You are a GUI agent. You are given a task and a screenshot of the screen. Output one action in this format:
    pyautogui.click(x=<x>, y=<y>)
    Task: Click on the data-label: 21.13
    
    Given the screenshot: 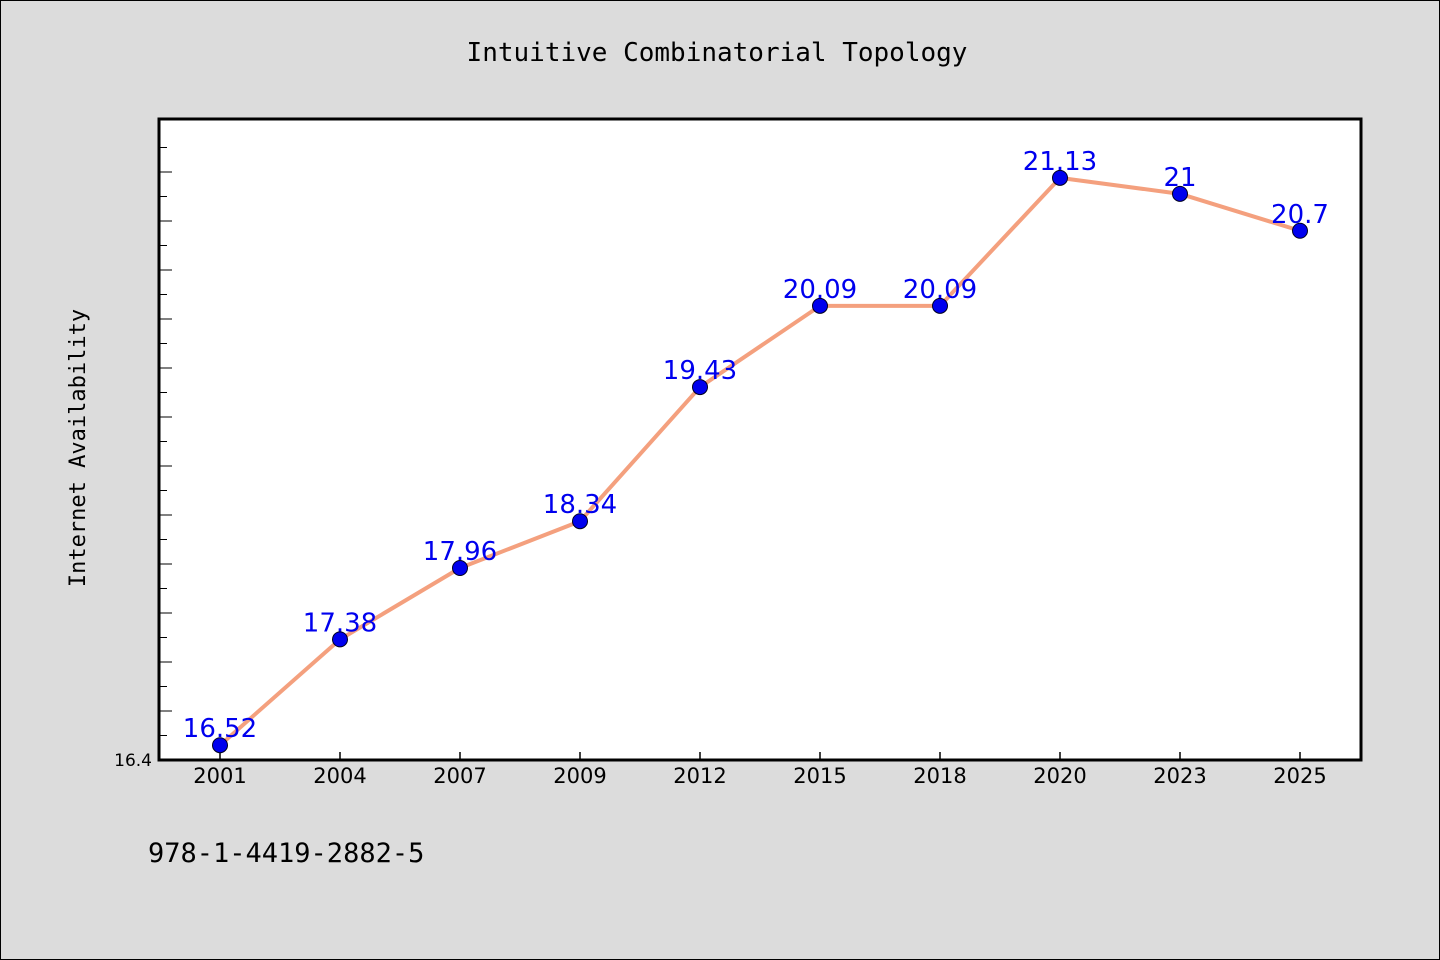 What is the action you would take?
    pyautogui.click(x=1060, y=162)
    